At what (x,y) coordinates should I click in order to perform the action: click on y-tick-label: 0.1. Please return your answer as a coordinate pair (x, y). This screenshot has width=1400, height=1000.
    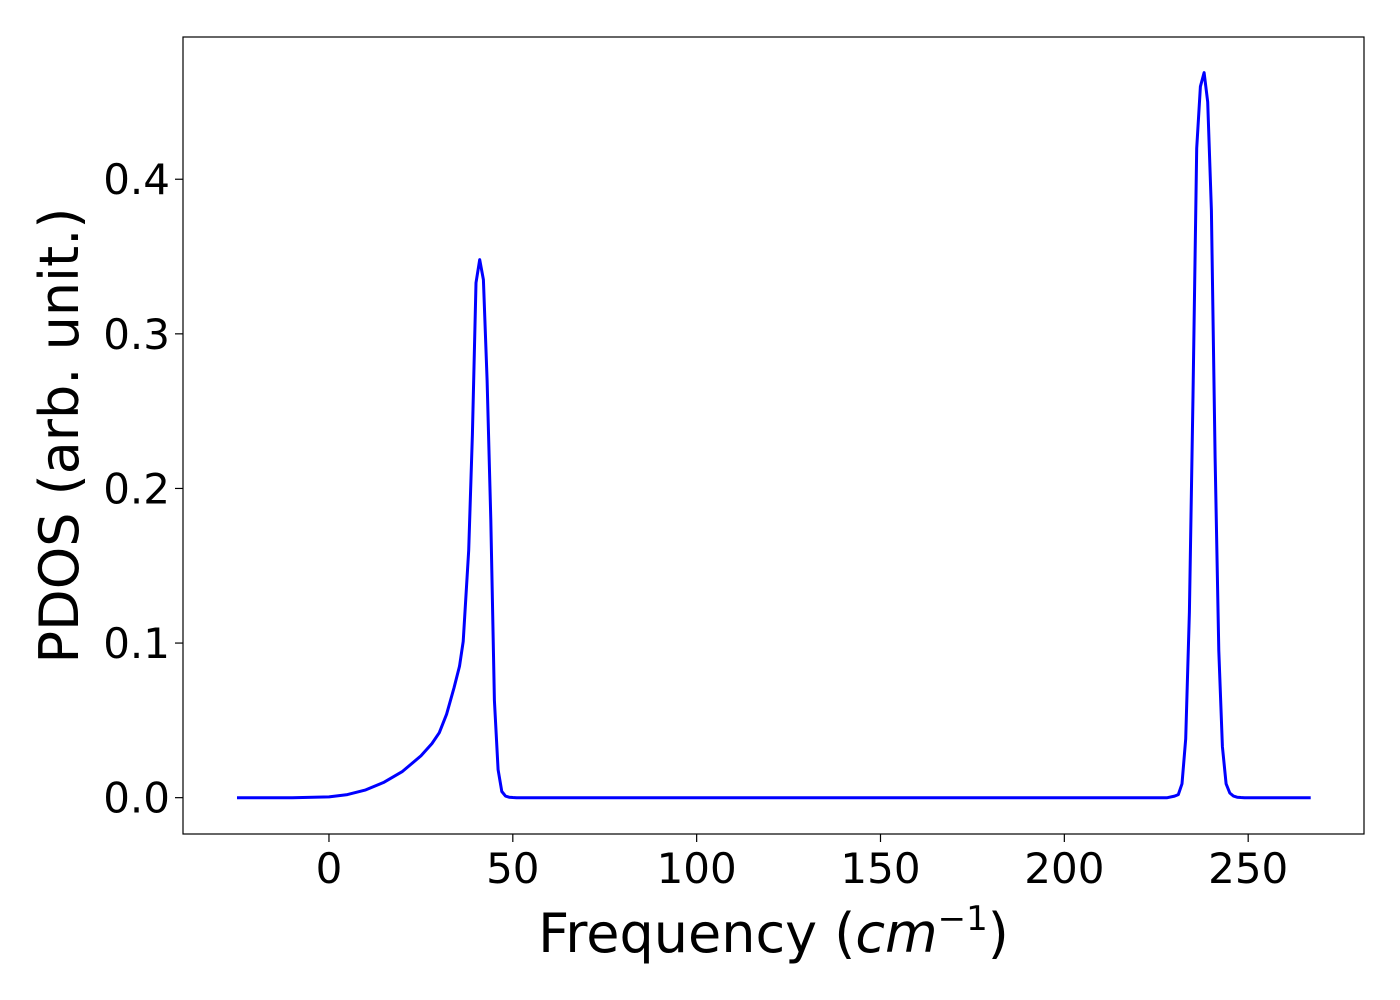
    Looking at the image, I should click on (136, 643).